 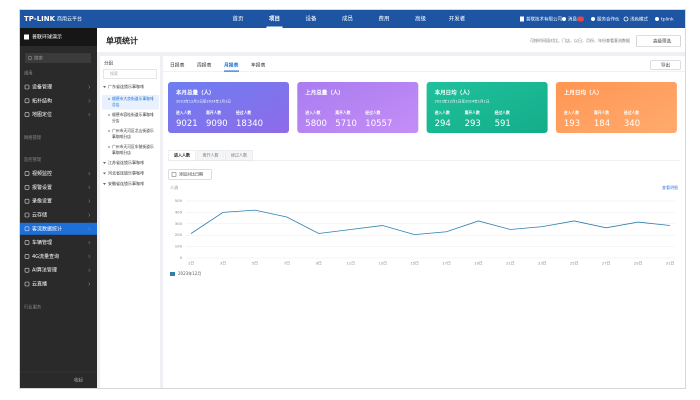 I want to click on add-compare-label: 添加对比日期, so click(x=191, y=174).